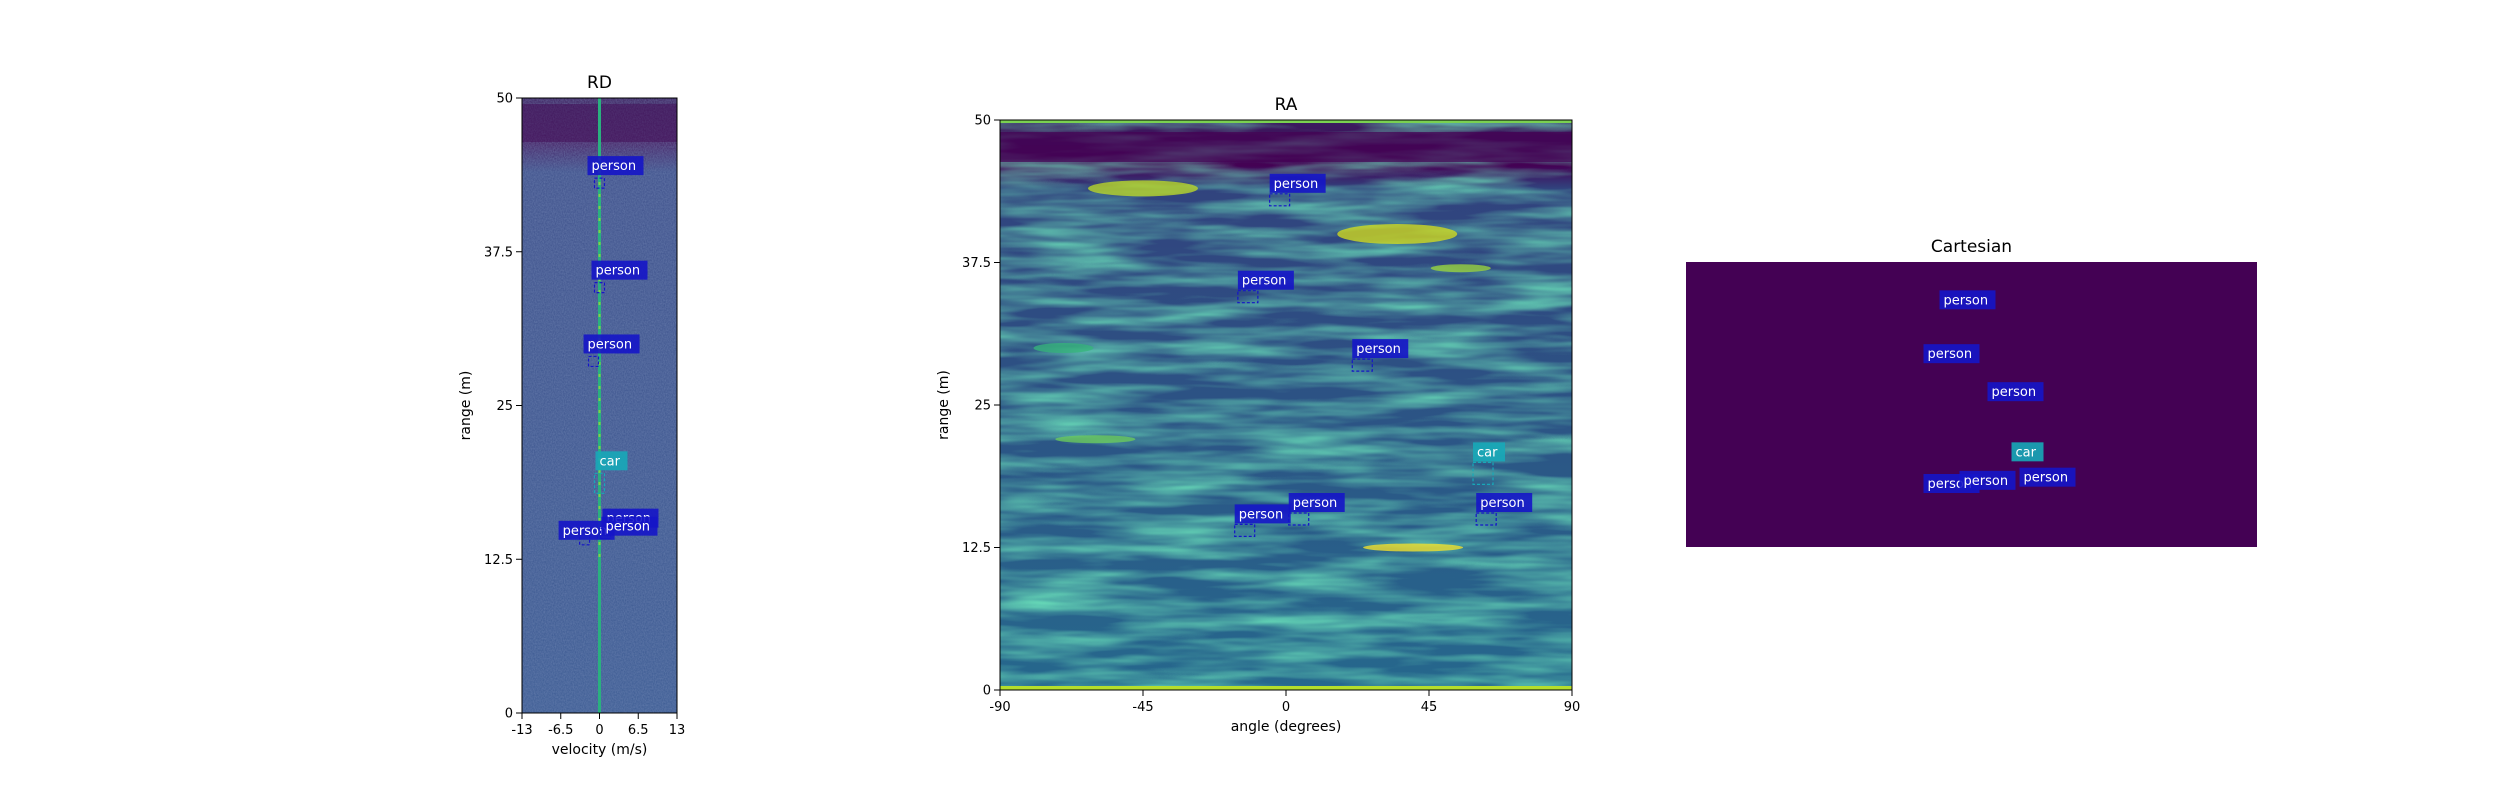 This screenshot has height=804, width=2500. I want to click on rd-x-axis-label: velocity (m/s), so click(600, 750).